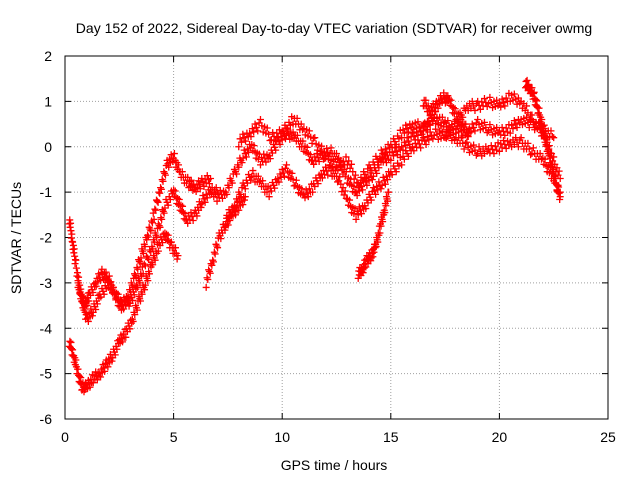 Image resolution: width=640 pixels, height=480 pixels. What do you see at coordinates (46, 328) in the screenshot?
I see `y-tick-label: -4` at bounding box center [46, 328].